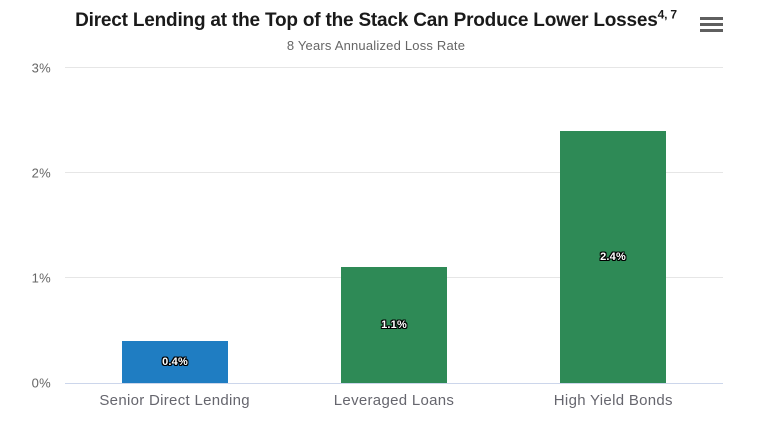 The width and height of the screenshot is (760, 436). I want to click on bar-data-label: 1.1%, so click(394, 325).